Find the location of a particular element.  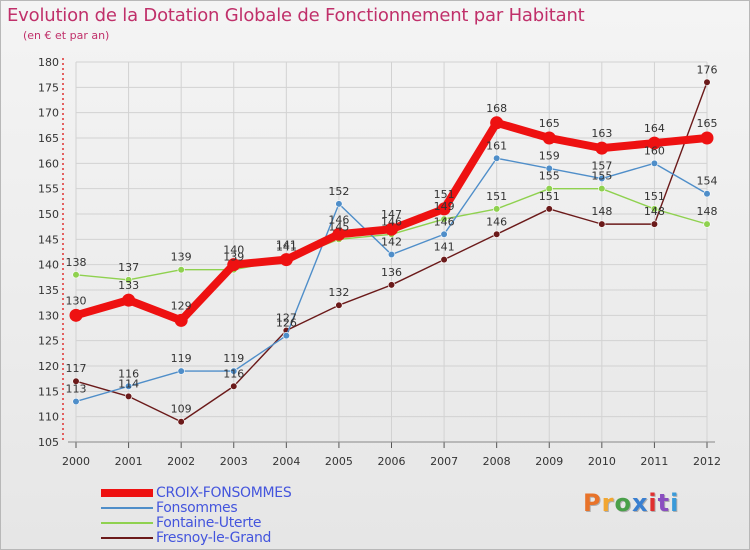

data-label: 129 is located at coordinates (181, 305).